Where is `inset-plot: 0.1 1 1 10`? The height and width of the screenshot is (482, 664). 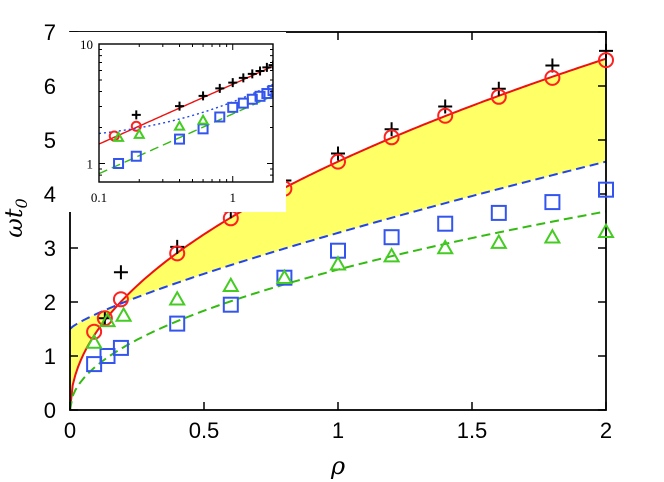
inset-plot: 0.1 1 1 10 is located at coordinates (174, 122).